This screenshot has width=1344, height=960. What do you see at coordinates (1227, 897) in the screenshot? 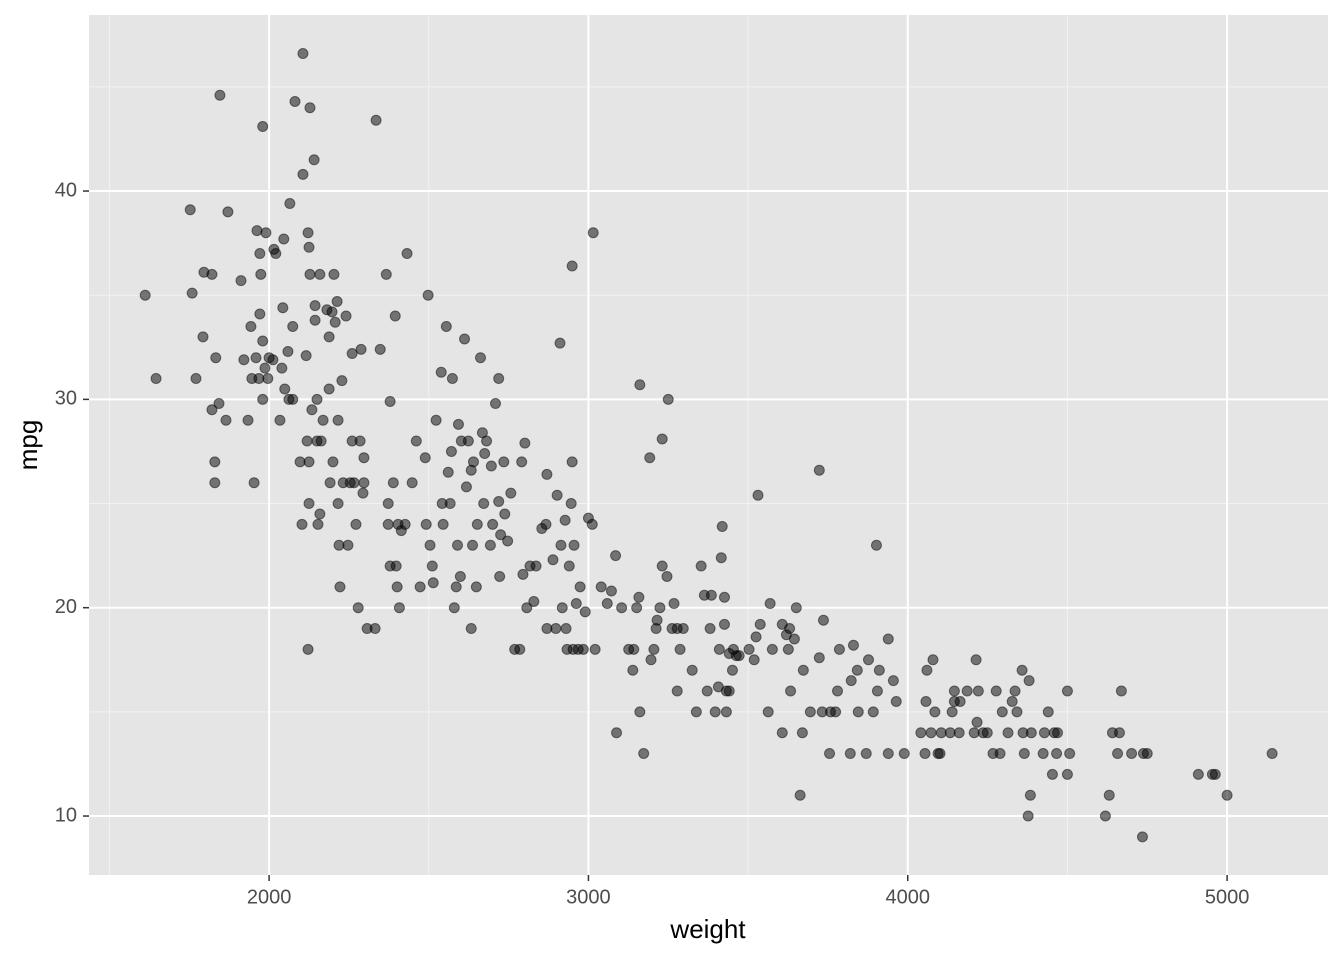
I see `x-tick-label: 5000` at bounding box center [1227, 897].